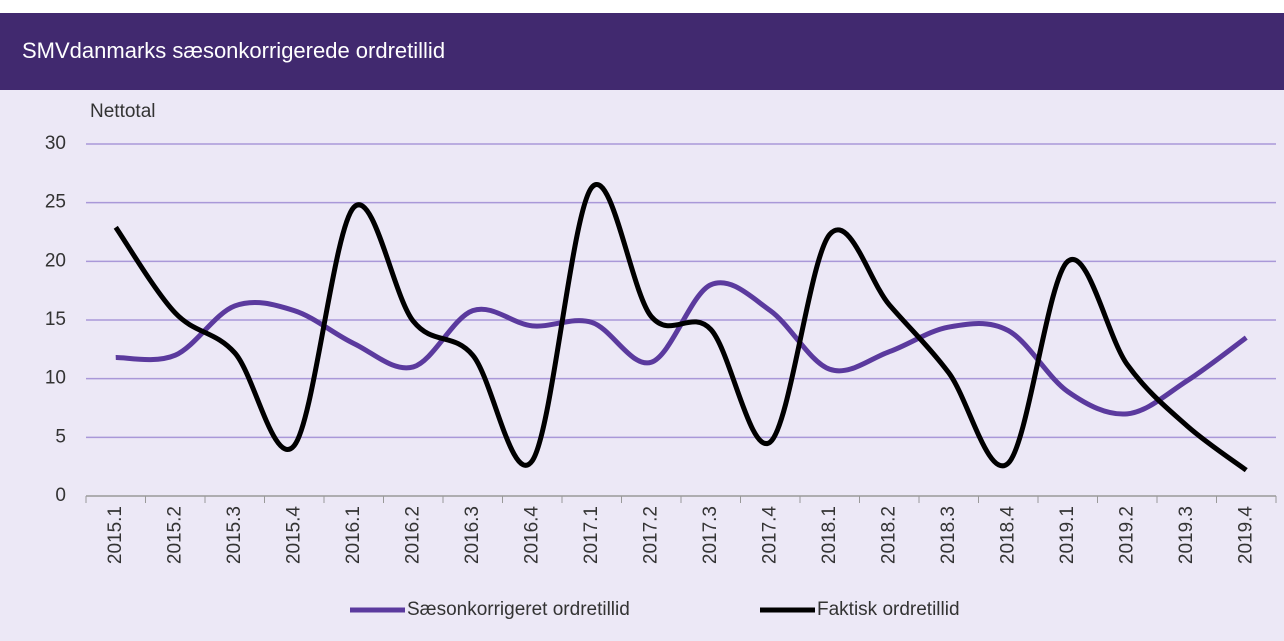 The width and height of the screenshot is (1284, 641). Describe the element at coordinates (234, 535) in the screenshot. I see `x-tick-label: 2015.3` at that location.